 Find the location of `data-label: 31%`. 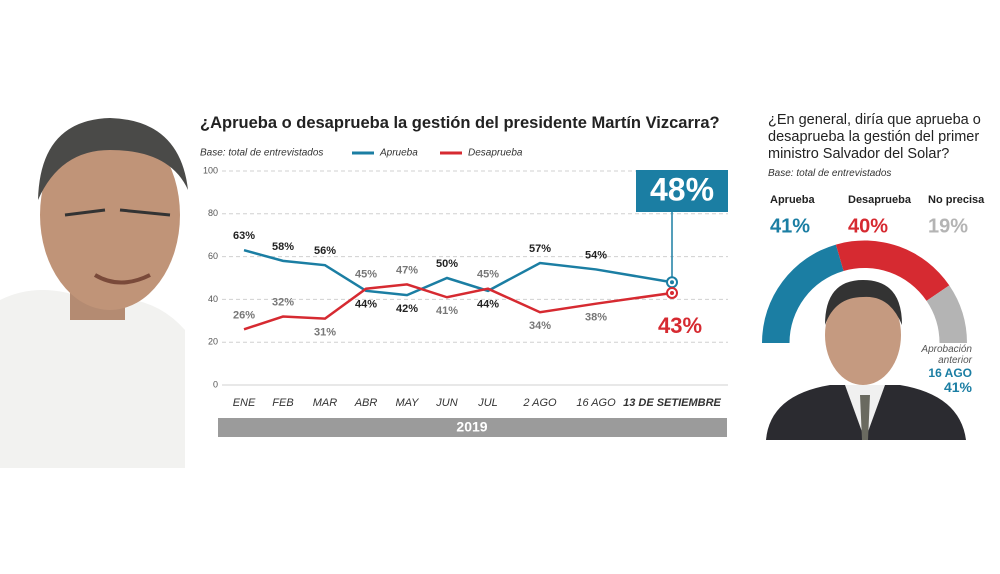

data-label: 31% is located at coordinates (325, 333).